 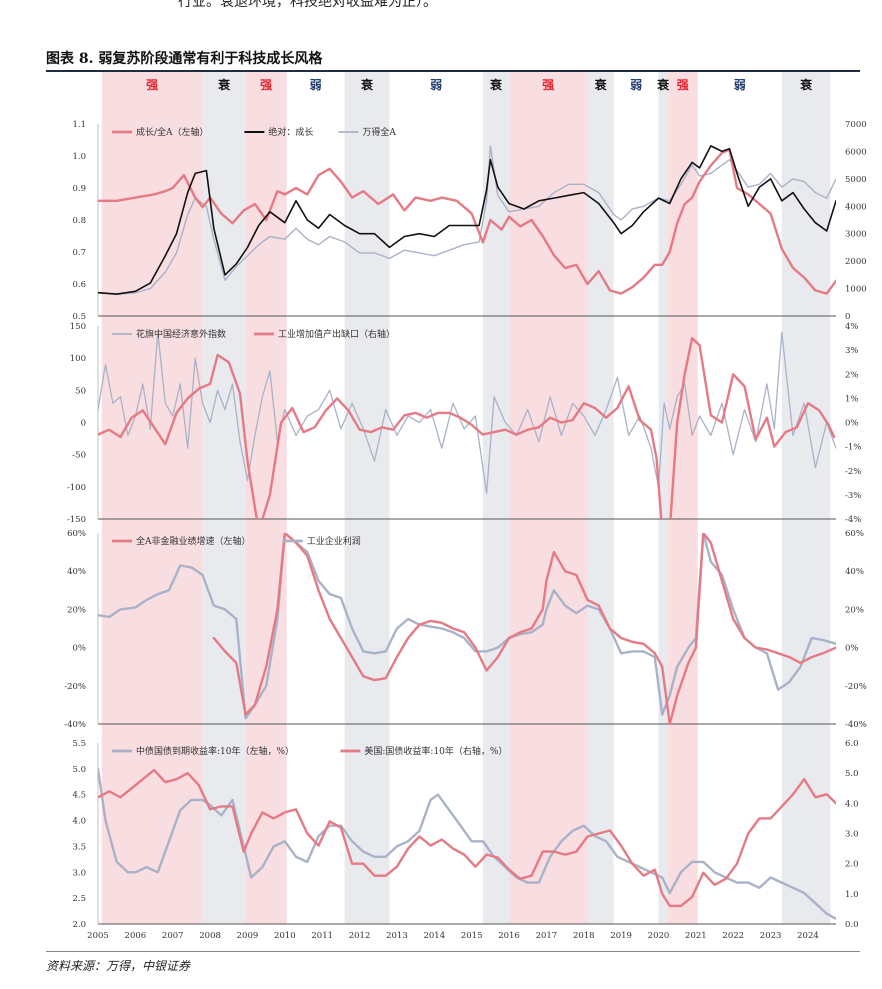 I want to click on left-tick-label: 150, so click(x=78, y=327).